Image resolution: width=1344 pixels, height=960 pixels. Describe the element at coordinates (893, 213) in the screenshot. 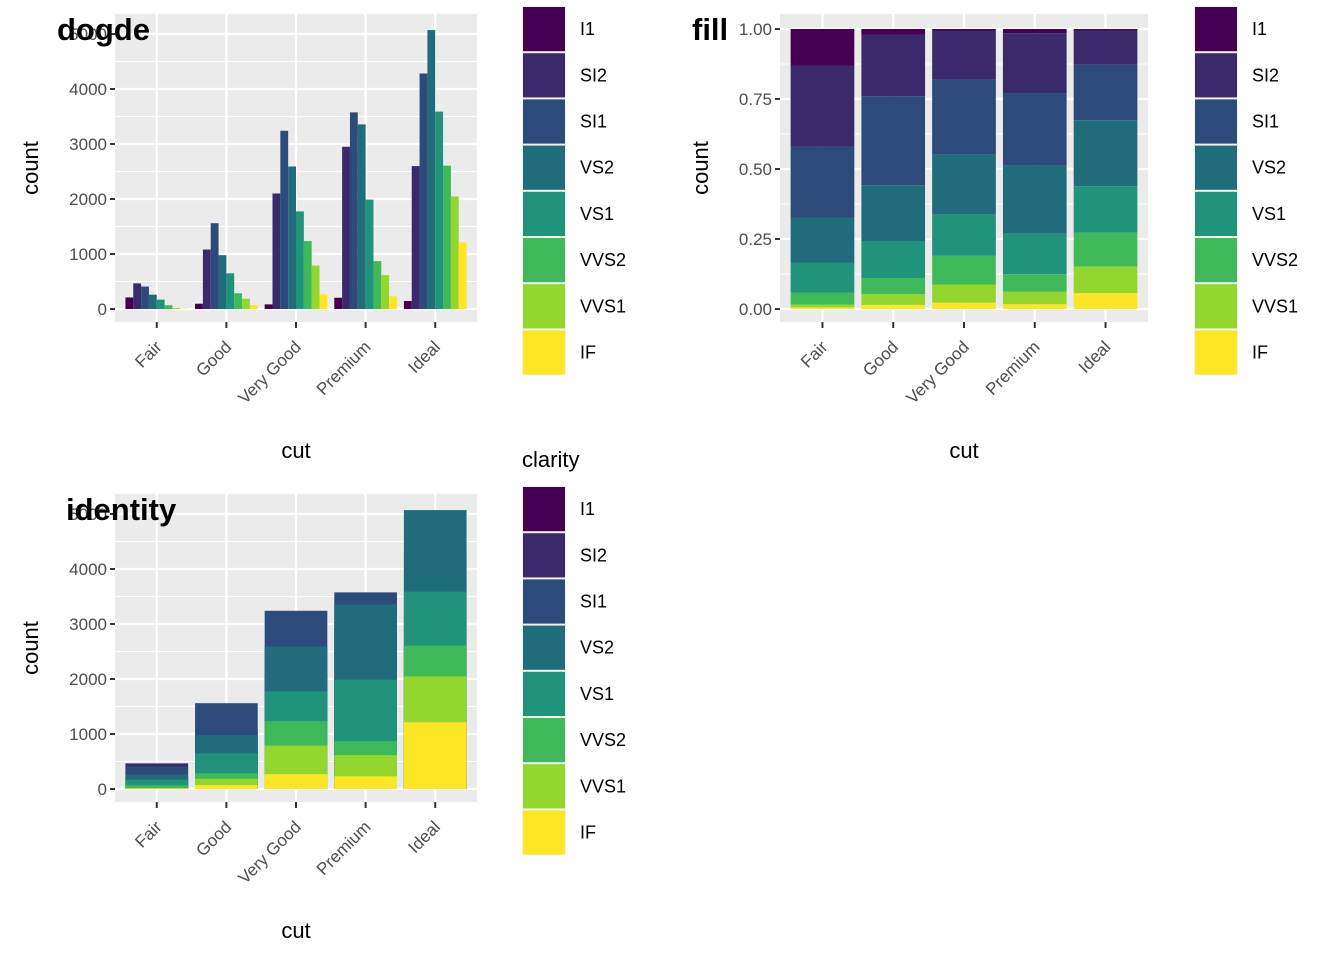

I see `bar-VS2-Good` at that location.